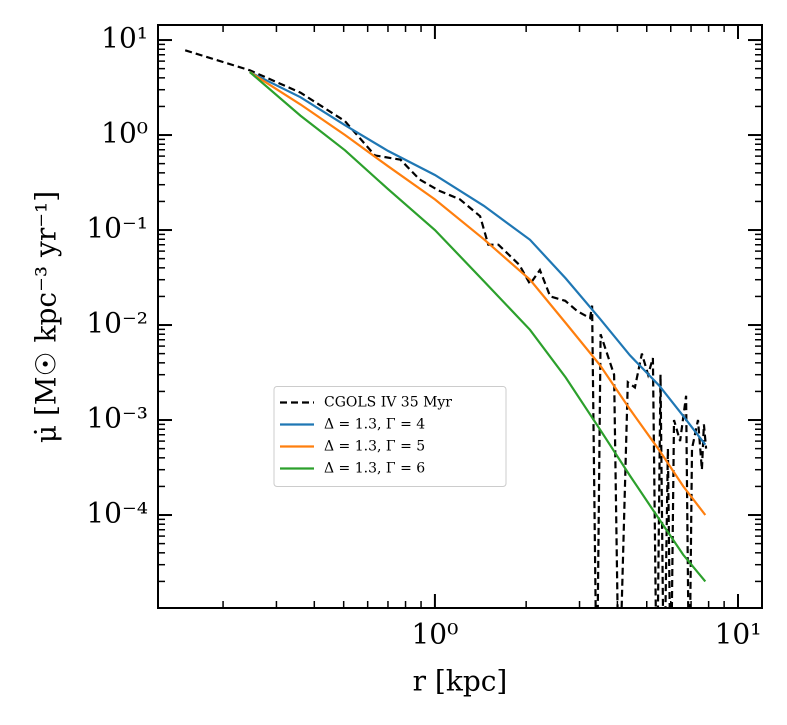 The width and height of the screenshot is (787, 725). I want to click on y-tick-label: 10¹, so click(124, 38).